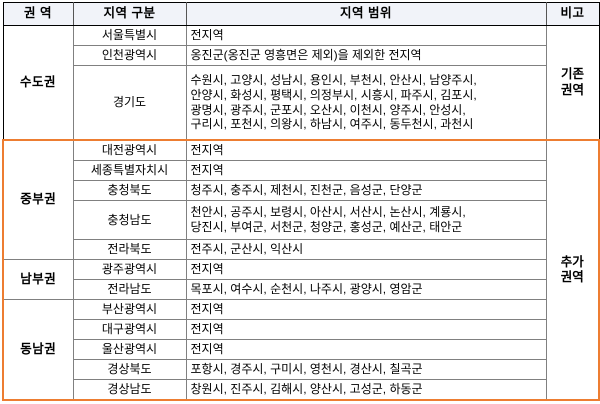 The image size is (600, 404). Describe the element at coordinates (129, 170) in the screenshot. I see `region-subdivision-cell: 세종특별자치시` at that location.